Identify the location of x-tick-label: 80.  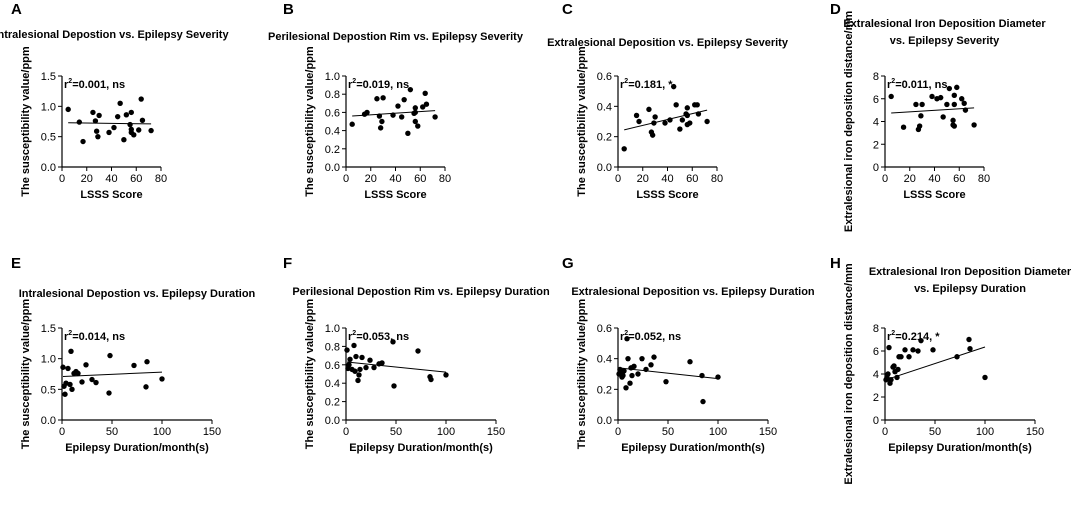
(984, 179).